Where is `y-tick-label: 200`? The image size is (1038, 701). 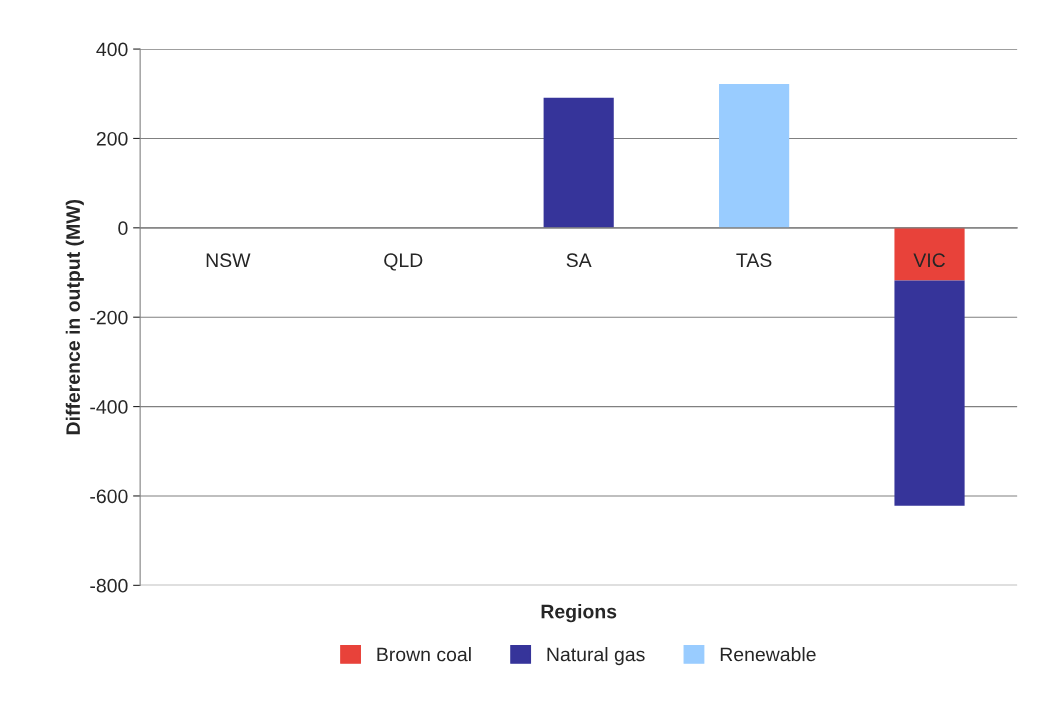 y-tick-label: 200 is located at coordinates (112, 138).